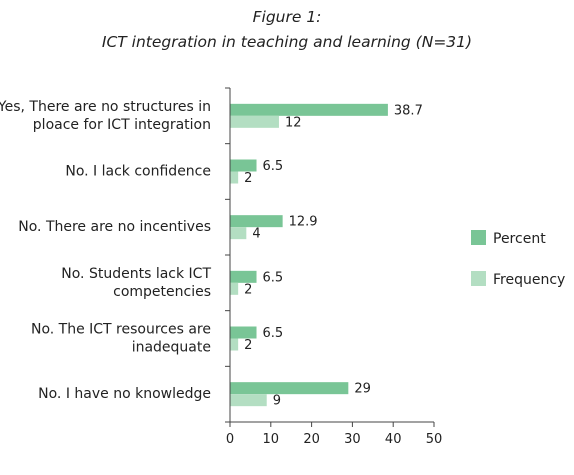 The image size is (574, 475). I want to click on value-label-frequency-4: 2, so click(248, 345).